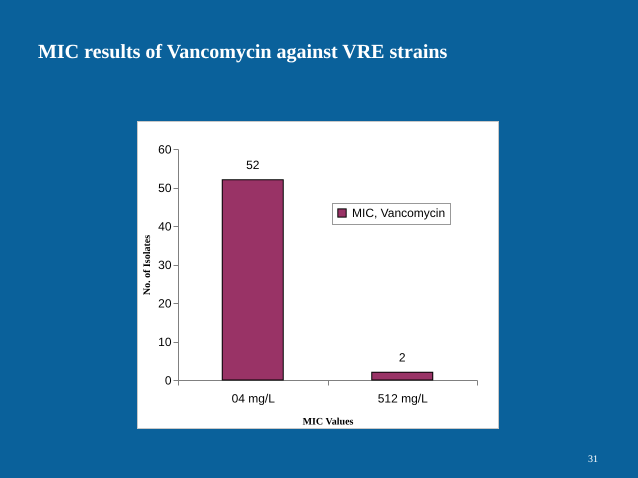  I want to click on x-tick-label: 04 mg/L, so click(254, 399).